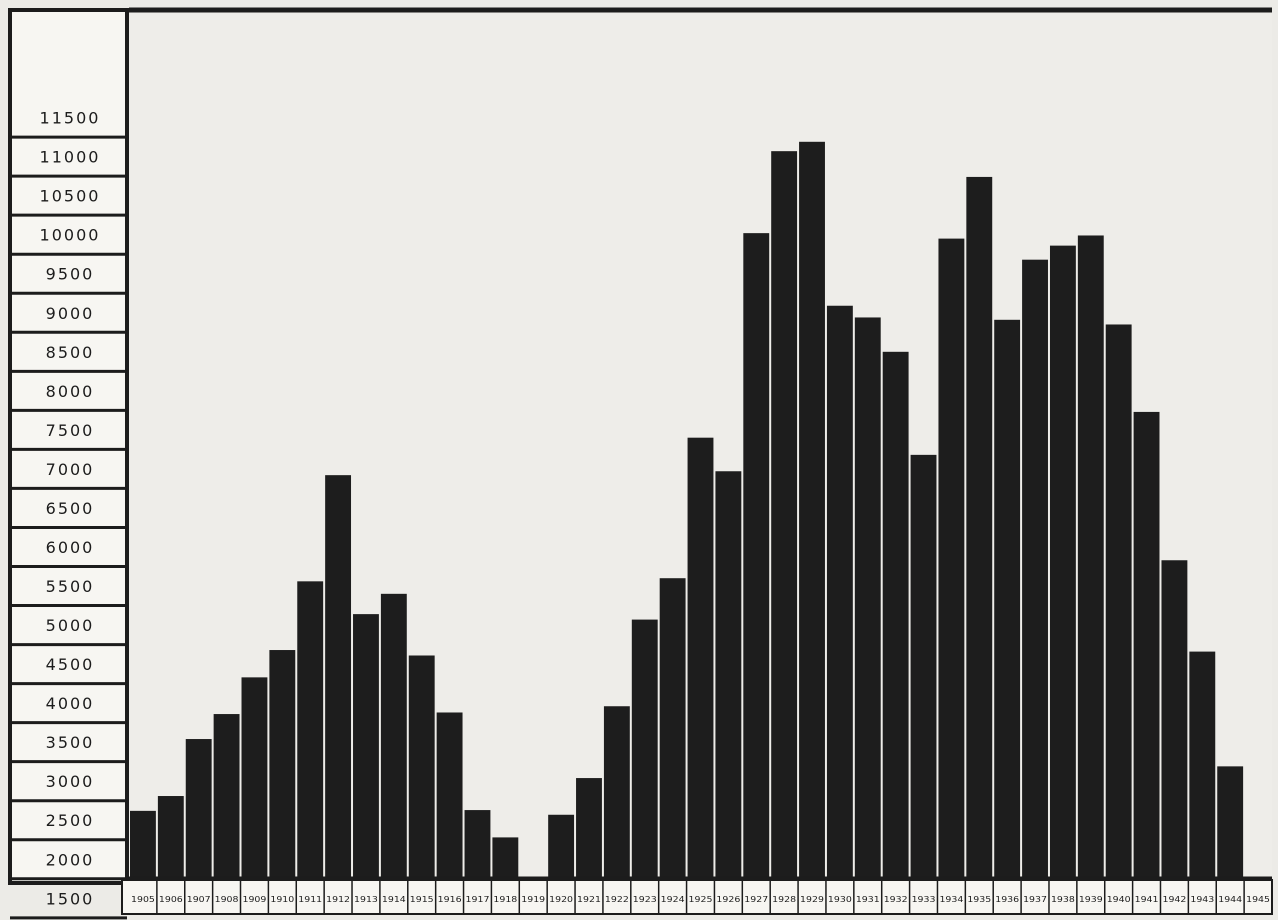  What do you see at coordinates (171, 899) in the screenshot?
I see `x-tick-label: 1906` at bounding box center [171, 899].